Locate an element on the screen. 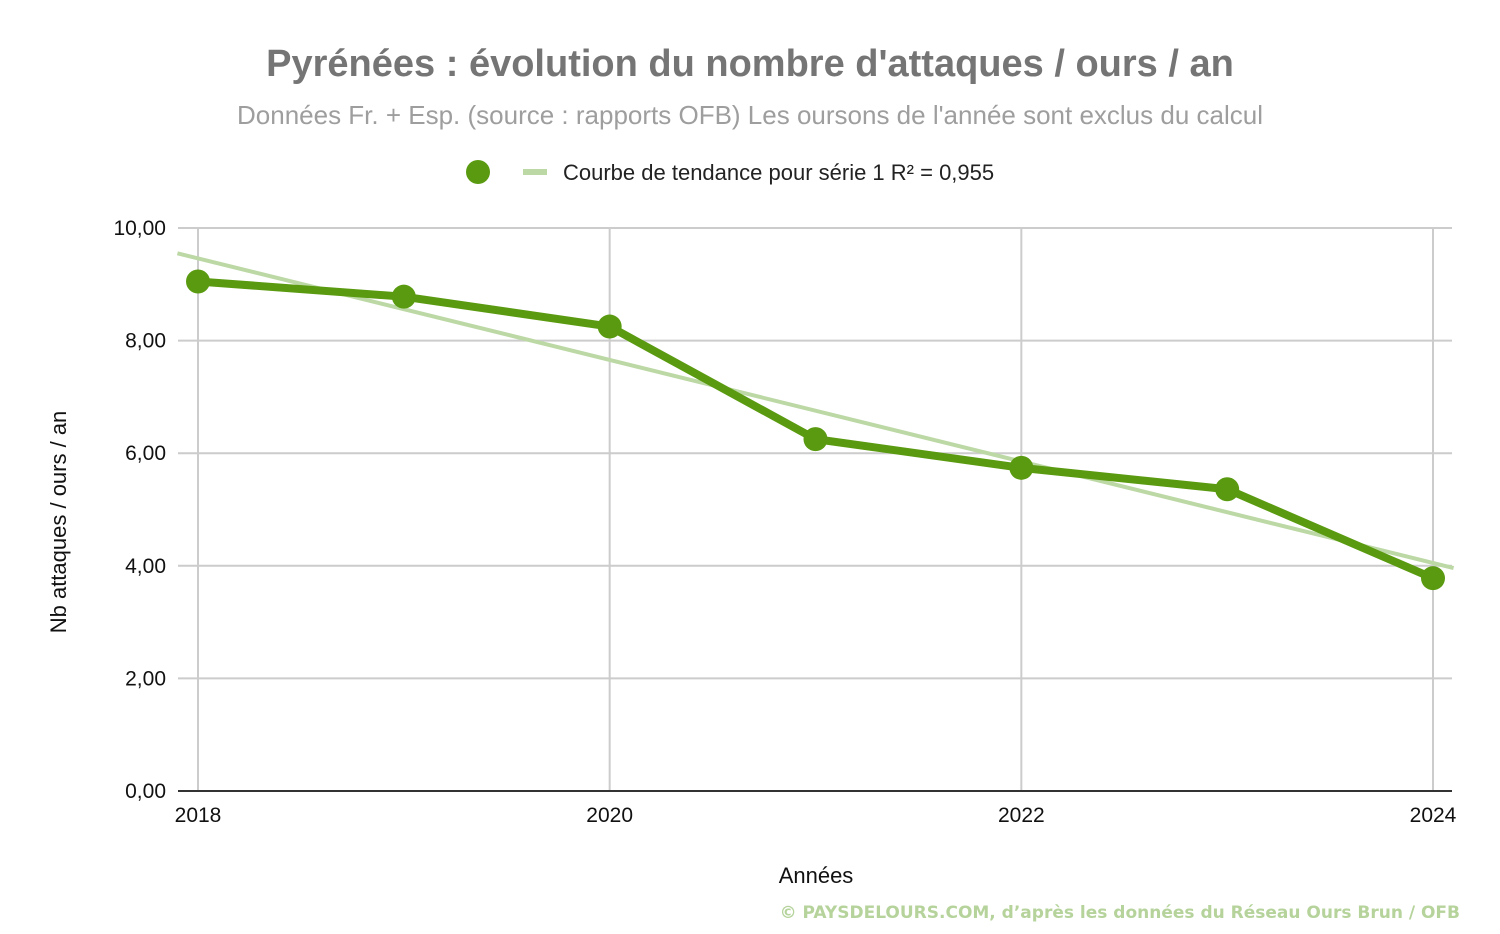  y-tick-label: 0,00 is located at coordinates (145, 791).